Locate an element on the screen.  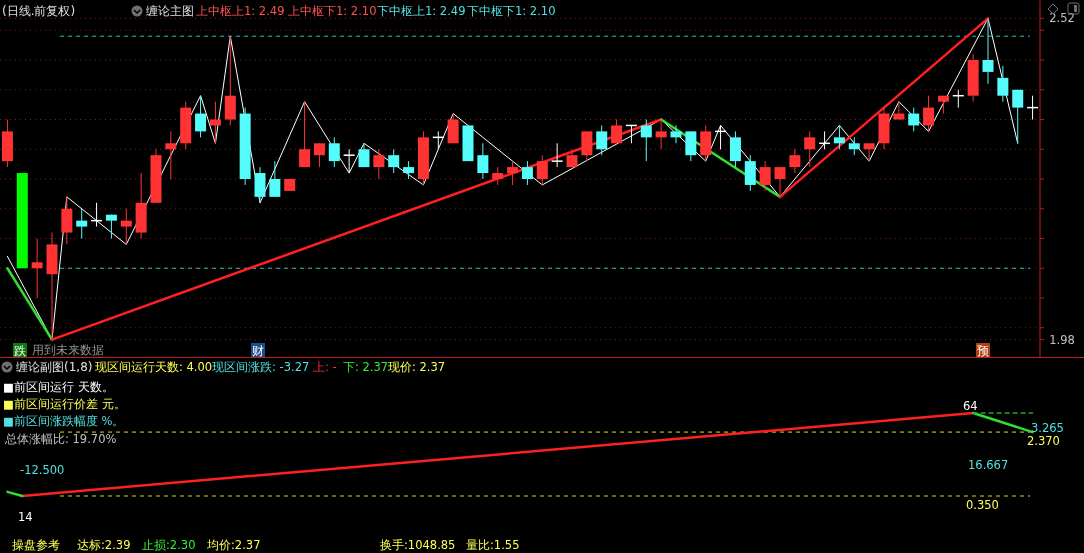
text: 量比:1.55 is located at coordinates (493, 545).